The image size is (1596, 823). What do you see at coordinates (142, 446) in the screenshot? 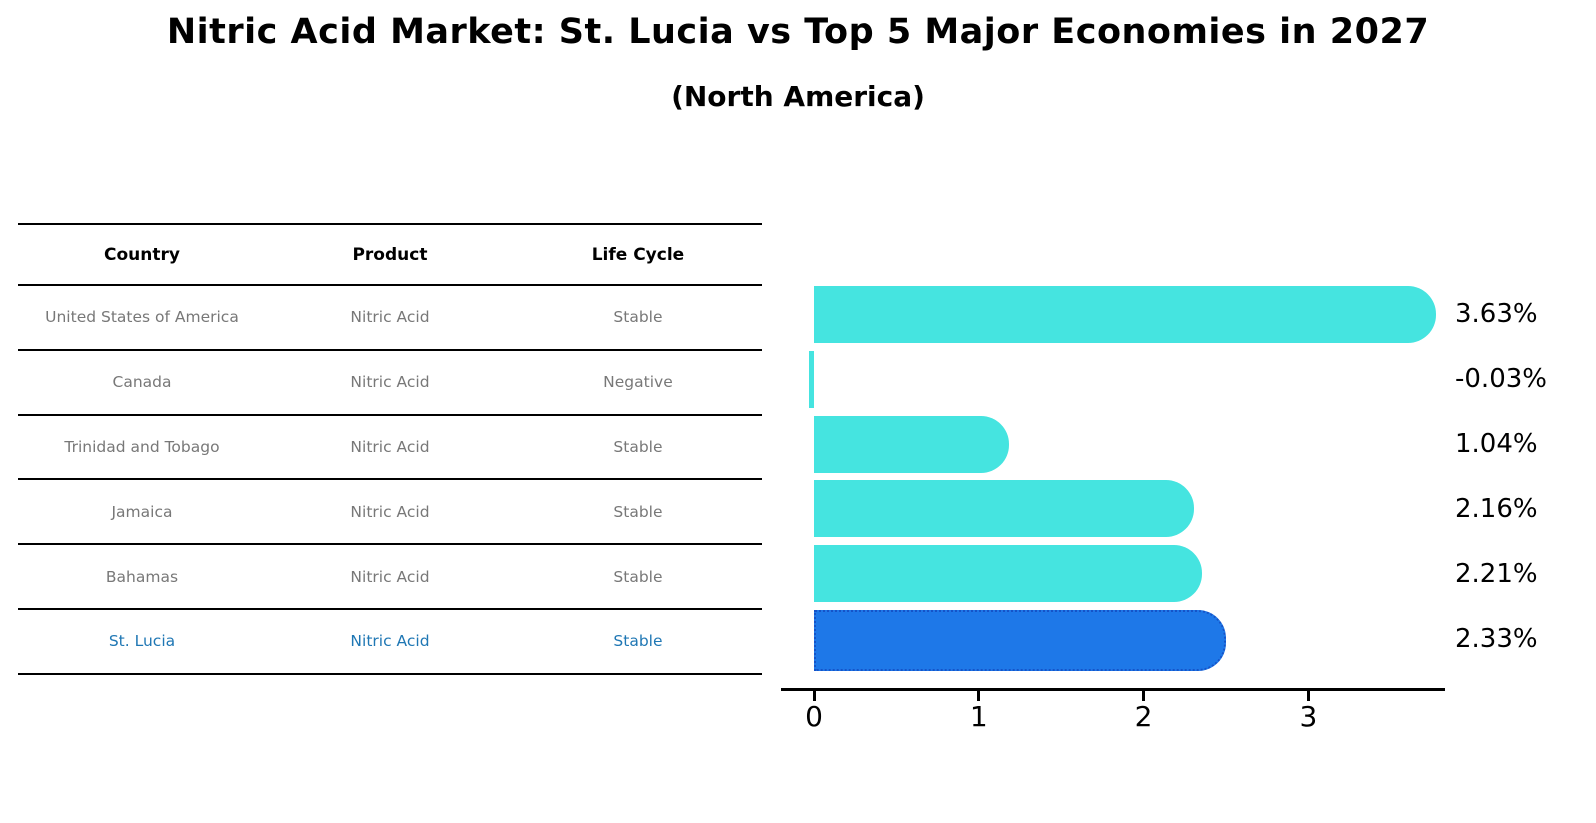
I see `cell-country: Trinidad and Tobago` at bounding box center [142, 446].